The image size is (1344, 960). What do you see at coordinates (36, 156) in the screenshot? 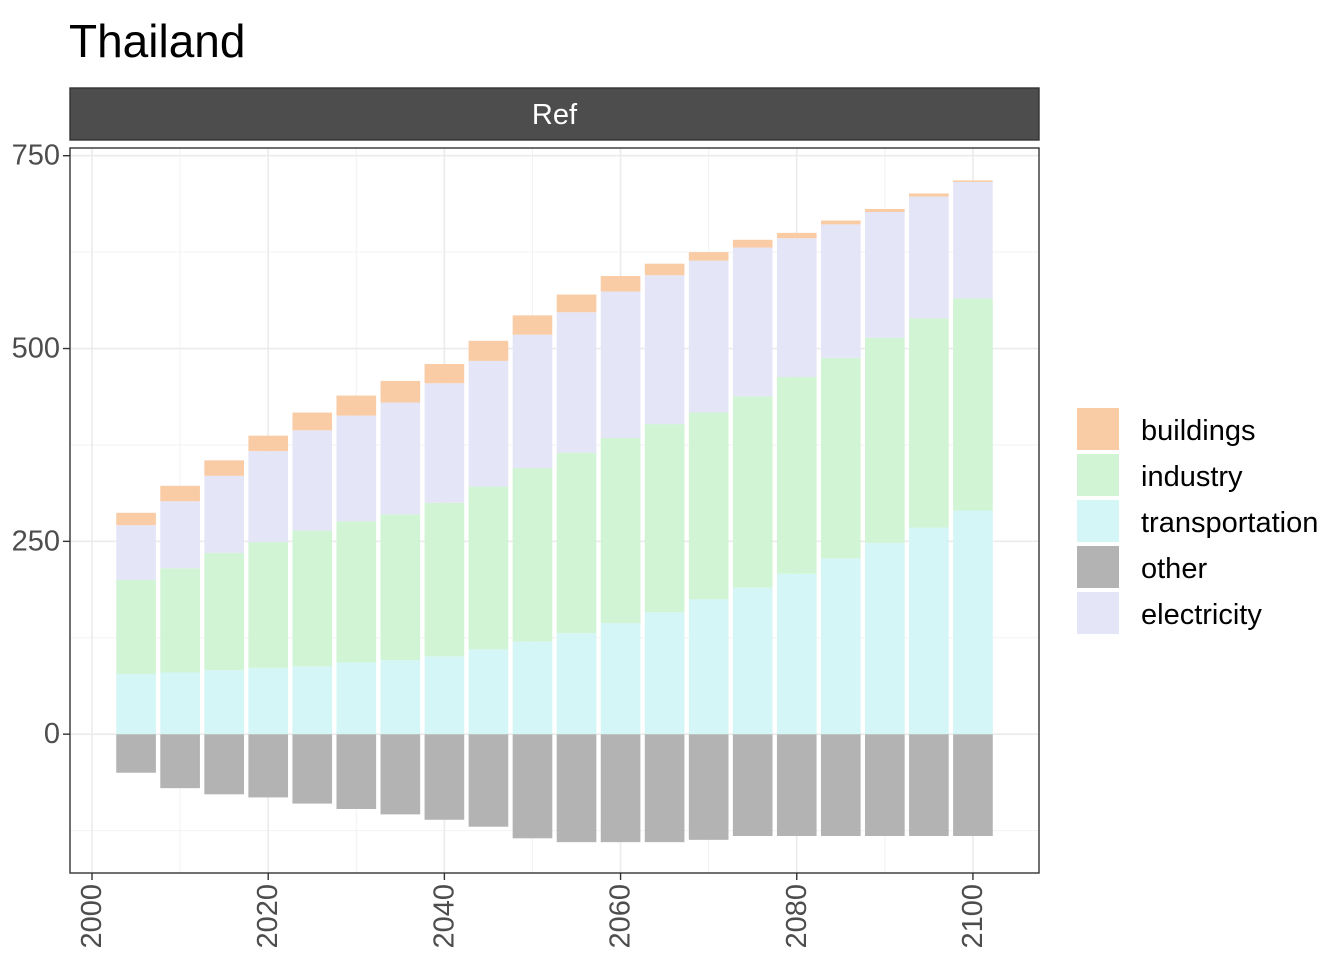
I see `y-tick-label: 750` at bounding box center [36, 156].